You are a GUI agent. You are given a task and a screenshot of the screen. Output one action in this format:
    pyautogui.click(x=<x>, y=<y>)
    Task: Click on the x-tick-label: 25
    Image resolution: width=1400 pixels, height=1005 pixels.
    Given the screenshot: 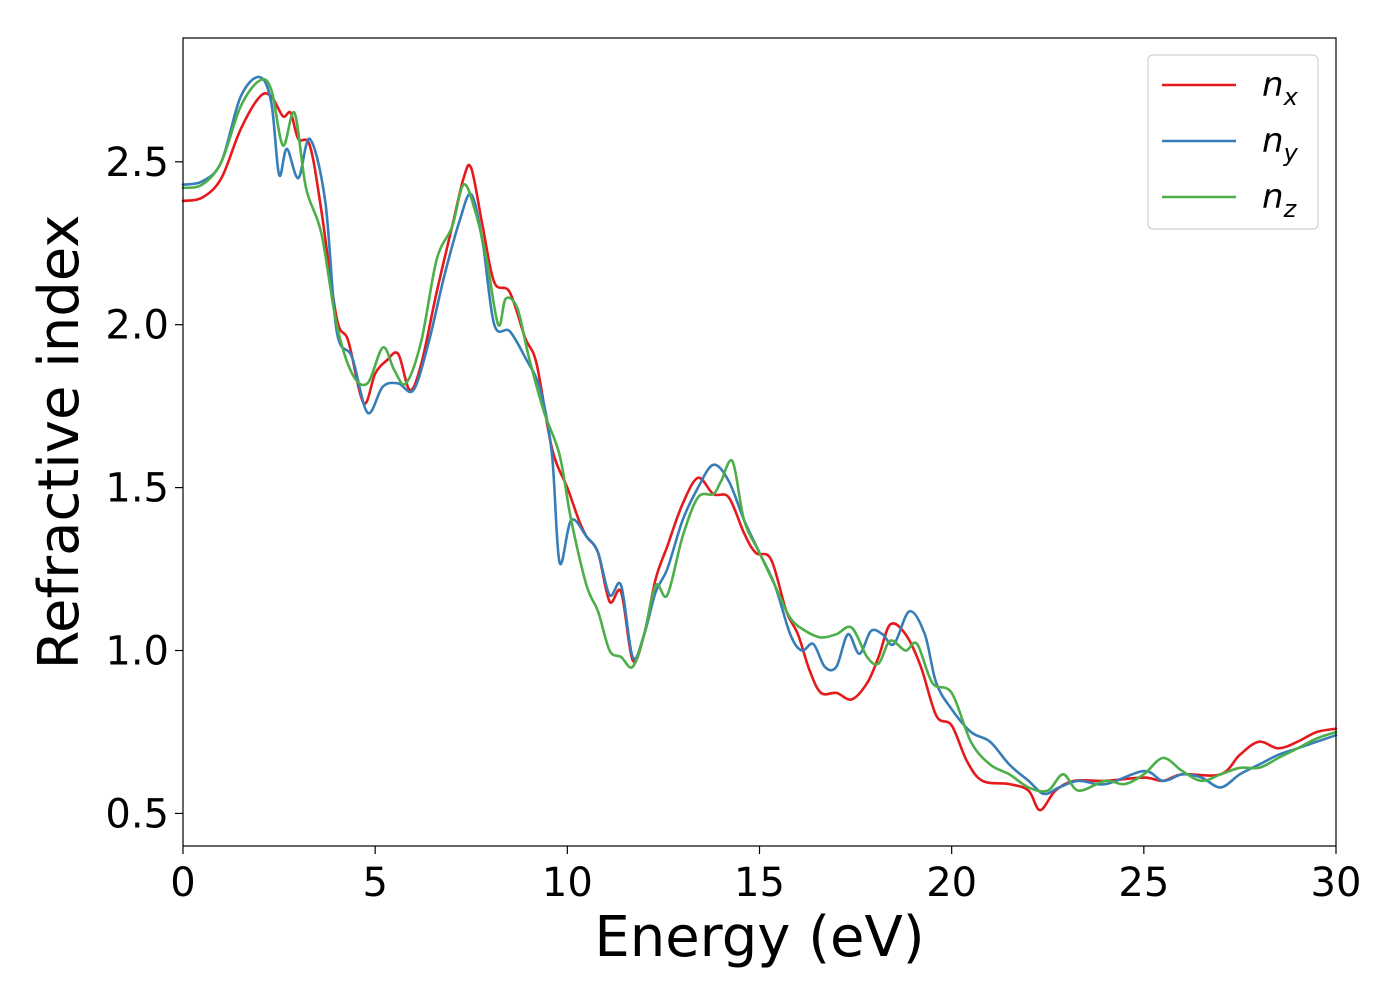 What is the action you would take?
    pyautogui.click(x=1143, y=883)
    